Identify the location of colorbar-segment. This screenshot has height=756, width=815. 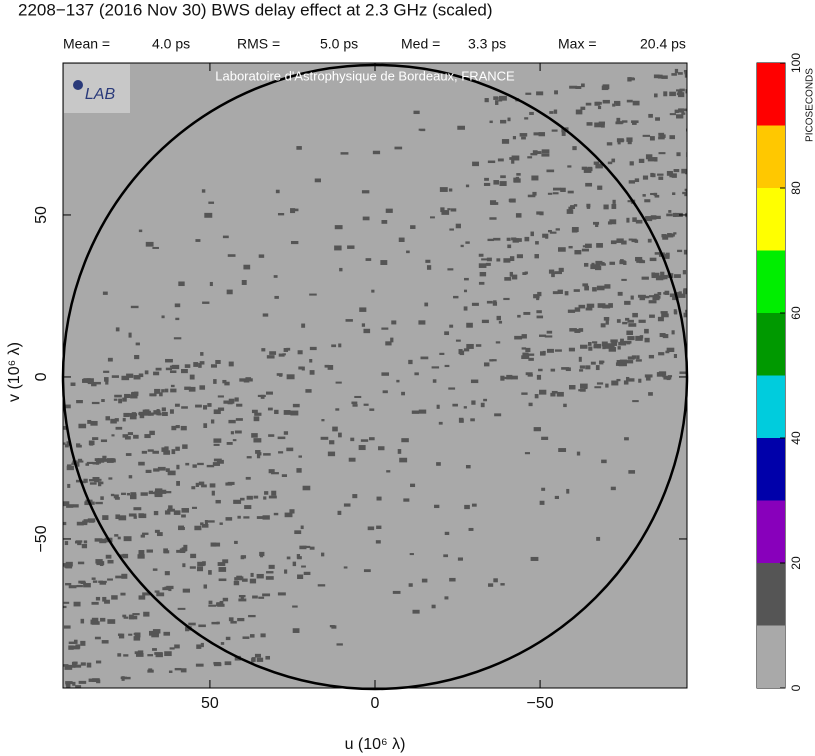
(771, 344).